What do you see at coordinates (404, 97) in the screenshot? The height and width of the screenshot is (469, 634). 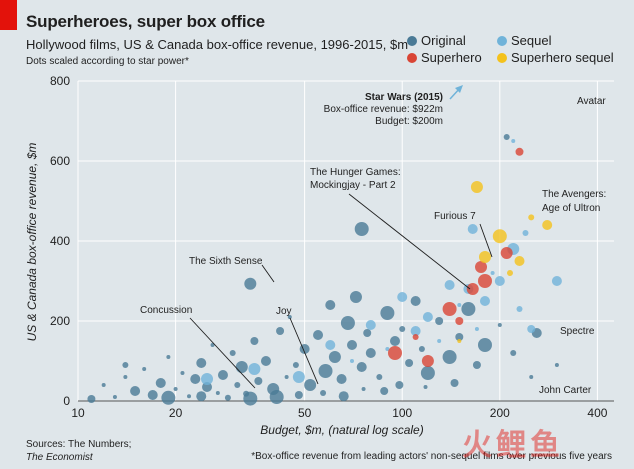 I see `annotation-label: Star Wars (2015)` at bounding box center [404, 97].